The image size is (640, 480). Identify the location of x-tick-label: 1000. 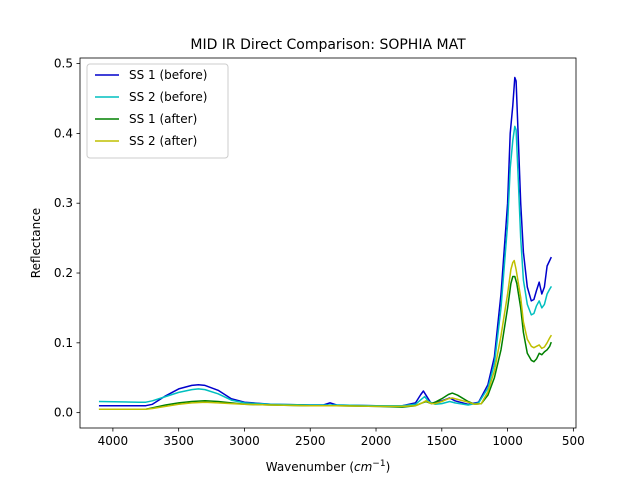
(507, 441).